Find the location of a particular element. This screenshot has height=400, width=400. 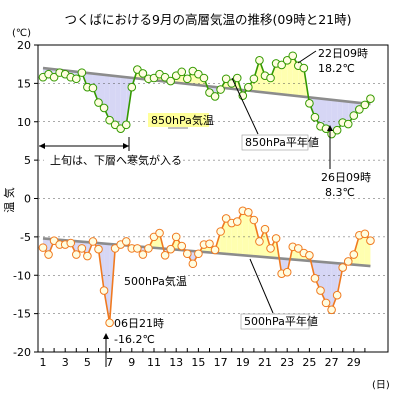

y-tick-label: -15 is located at coordinates (22, 314).